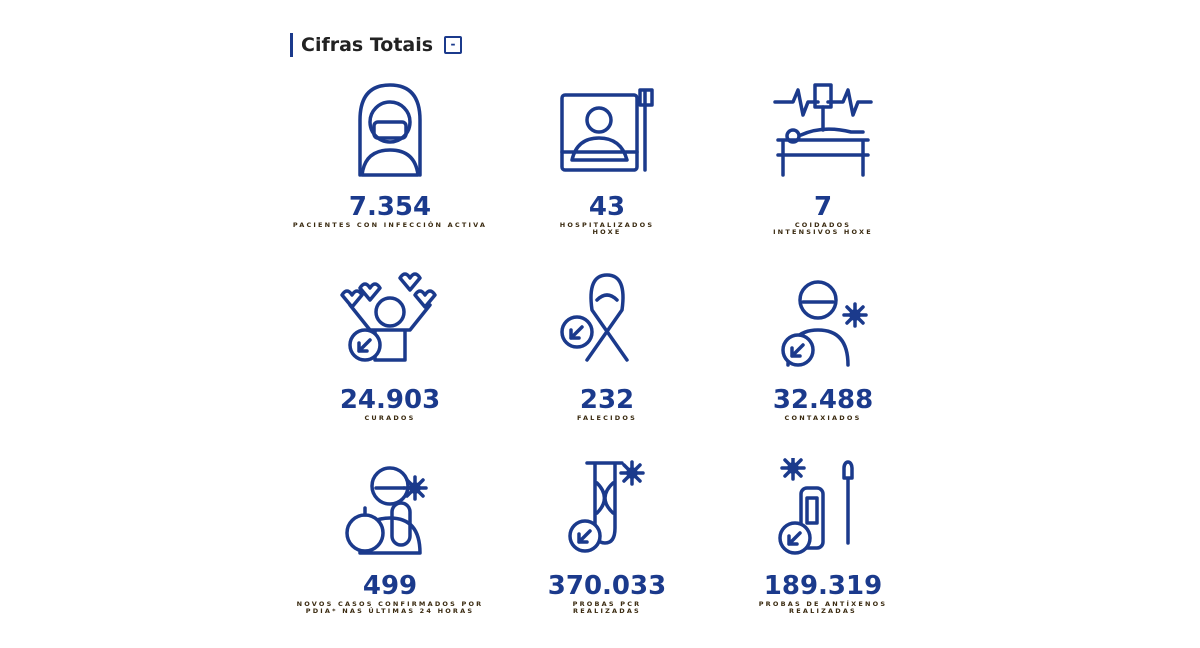 The width and height of the screenshot is (1200, 648). I want to click on stat-card: 370.033 PROBAS PCR REALIZADAS, so click(607, 593).